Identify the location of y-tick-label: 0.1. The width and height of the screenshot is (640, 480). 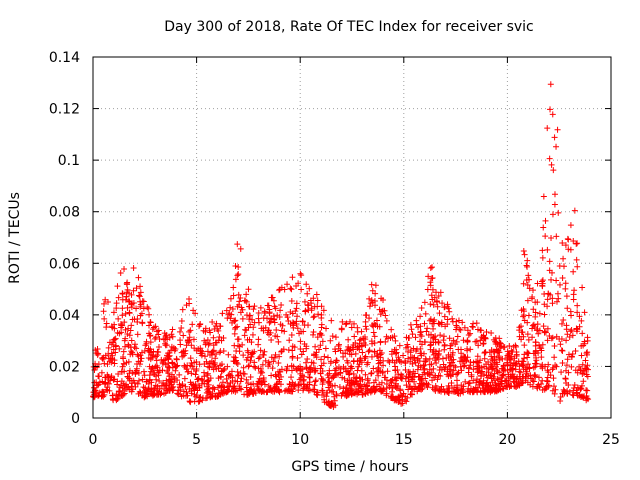
(69, 161).